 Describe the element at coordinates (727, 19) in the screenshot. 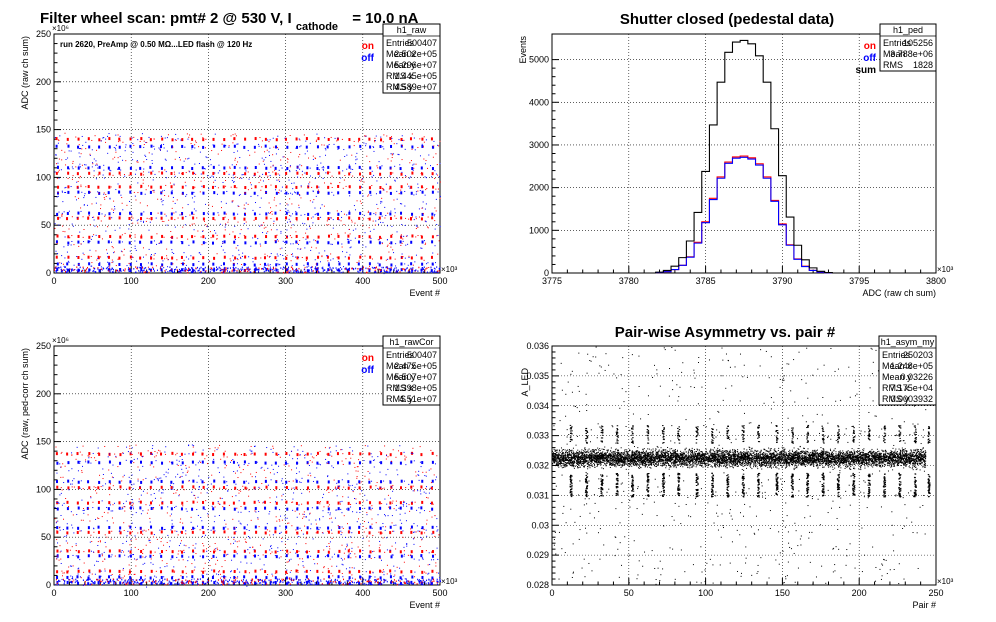

I see `panel-title: Shutter closed (pedestal data)` at that location.